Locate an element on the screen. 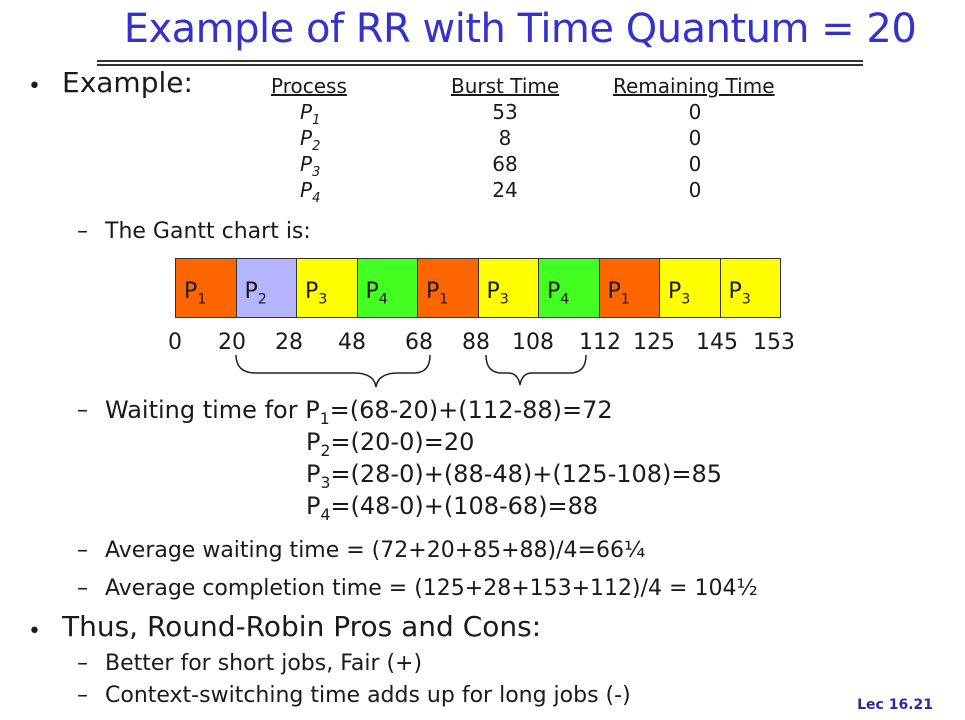 The height and width of the screenshot is (720, 965). waiting-line-3: P3=(28-0)+(88-48)+(125-108)=85 is located at coordinates (514, 476).